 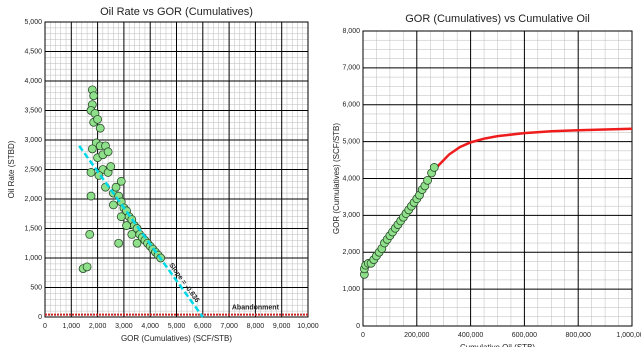 What do you see at coordinates (72, 326) in the screenshot?
I see `x-tick-label: 1,000` at bounding box center [72, 326].